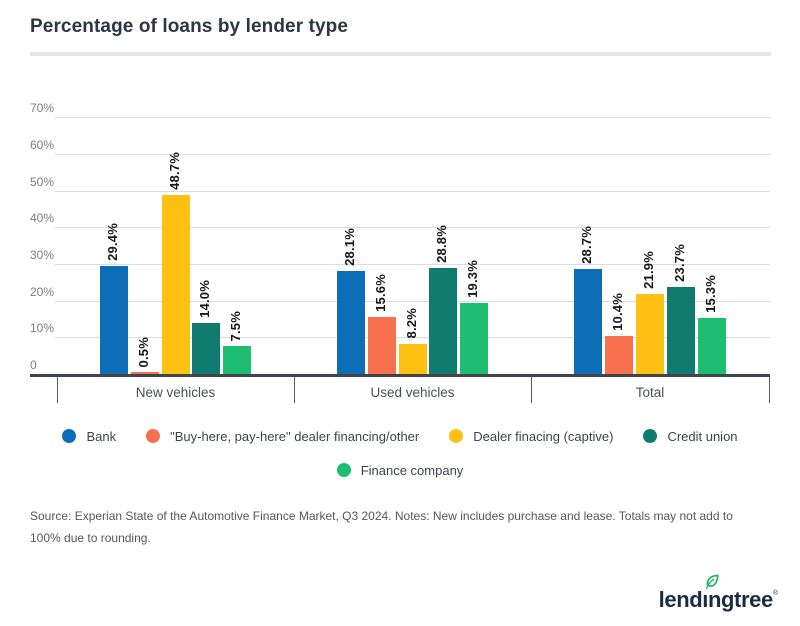  Describe the element at coordinates (442, 244) in the screenshot. I see `bar-value-label: 28.8%` at that location.